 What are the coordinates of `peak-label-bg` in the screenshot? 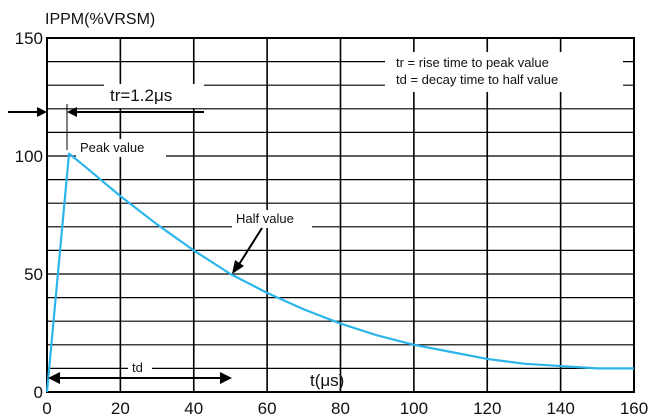 It's located at (121, 148).